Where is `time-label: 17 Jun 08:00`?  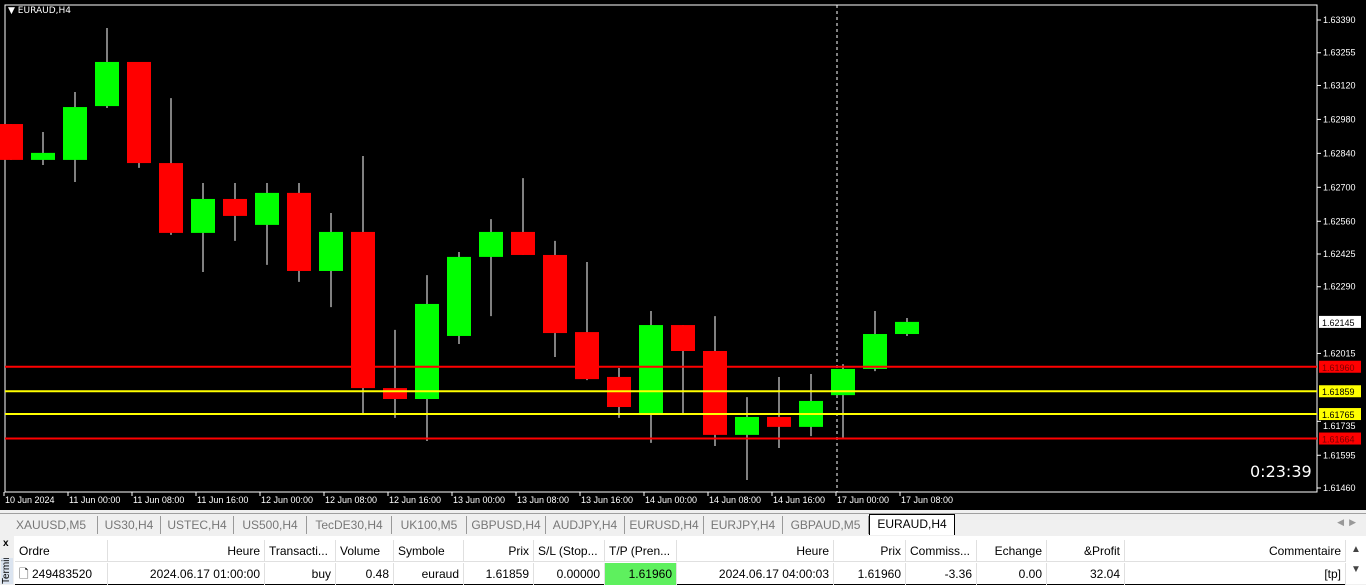
time-label: 17 Jun 08:00 is located at coordinates (927, 500).